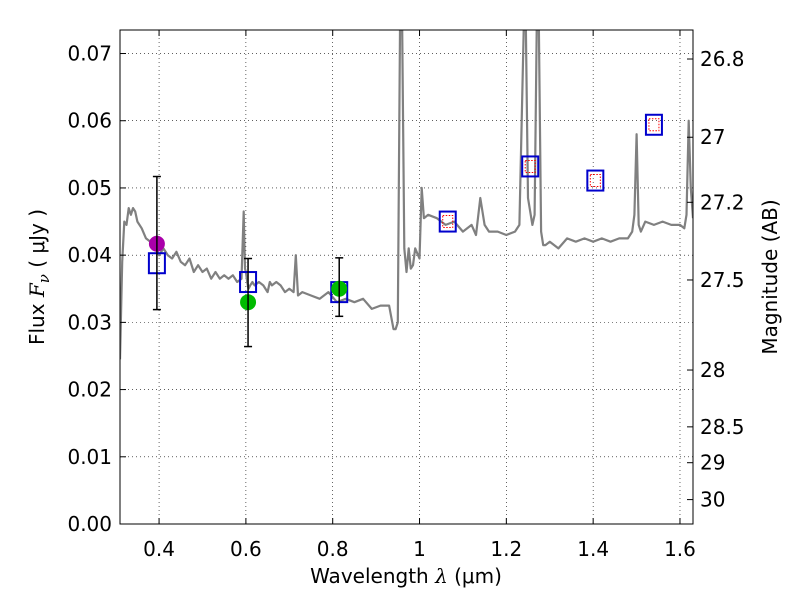 This screenshot has height=600, width=800. What do you see at coordinates (89, 457) in the screenshot?
I see `y-tick-label: 0.01` at bounding box center [89, 457].